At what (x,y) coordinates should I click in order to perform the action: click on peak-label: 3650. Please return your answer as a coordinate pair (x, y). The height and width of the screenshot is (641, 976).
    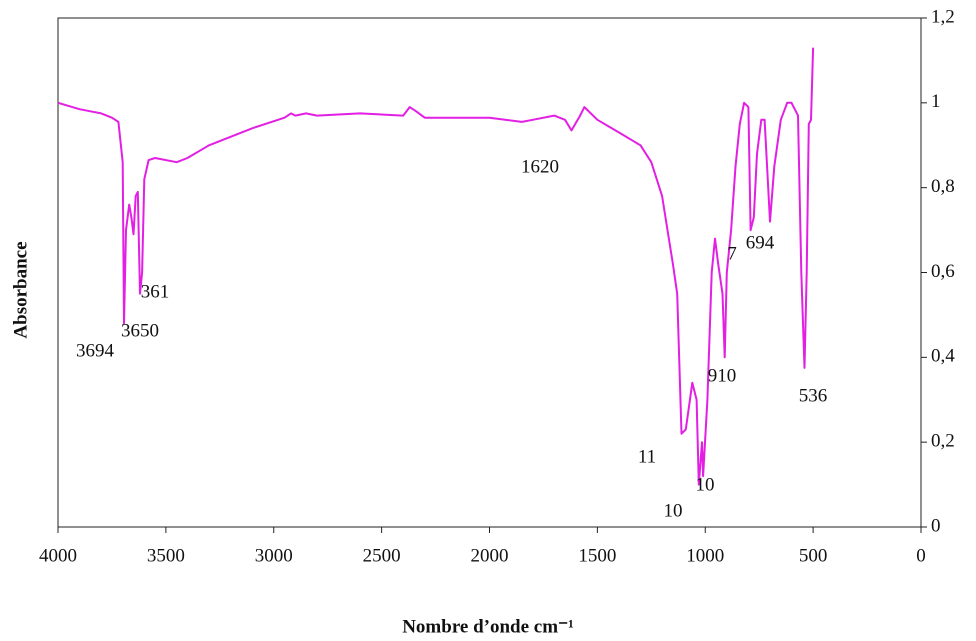
    Looking at the image, I should click on (140, 330).